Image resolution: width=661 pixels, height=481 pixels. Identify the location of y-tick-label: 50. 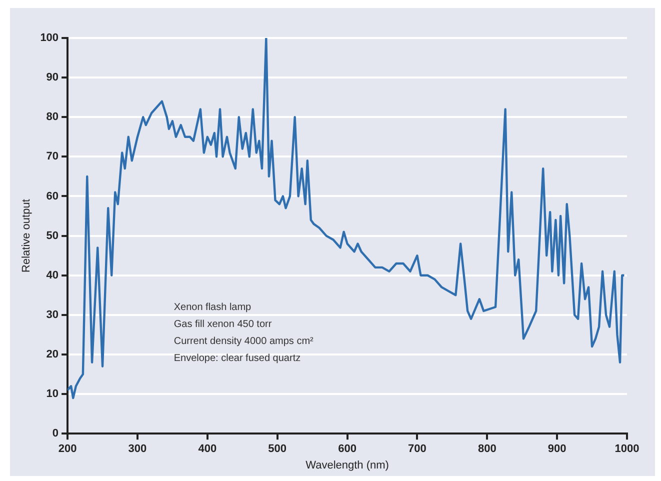
(52, 236).